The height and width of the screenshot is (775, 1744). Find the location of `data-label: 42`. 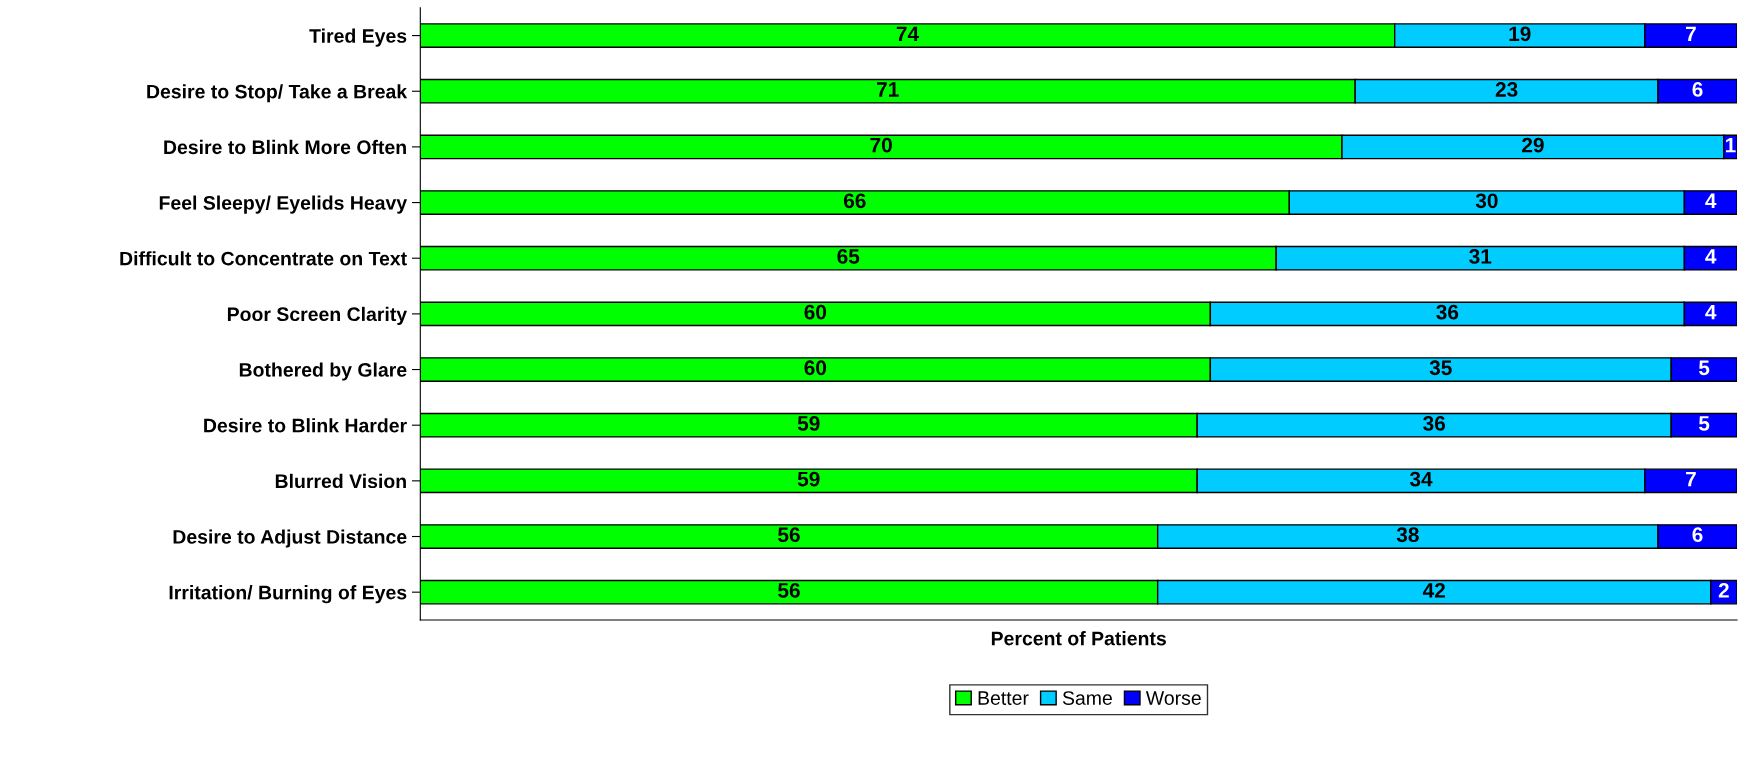

data-label: 42 is located at coordinates (1433, 590).